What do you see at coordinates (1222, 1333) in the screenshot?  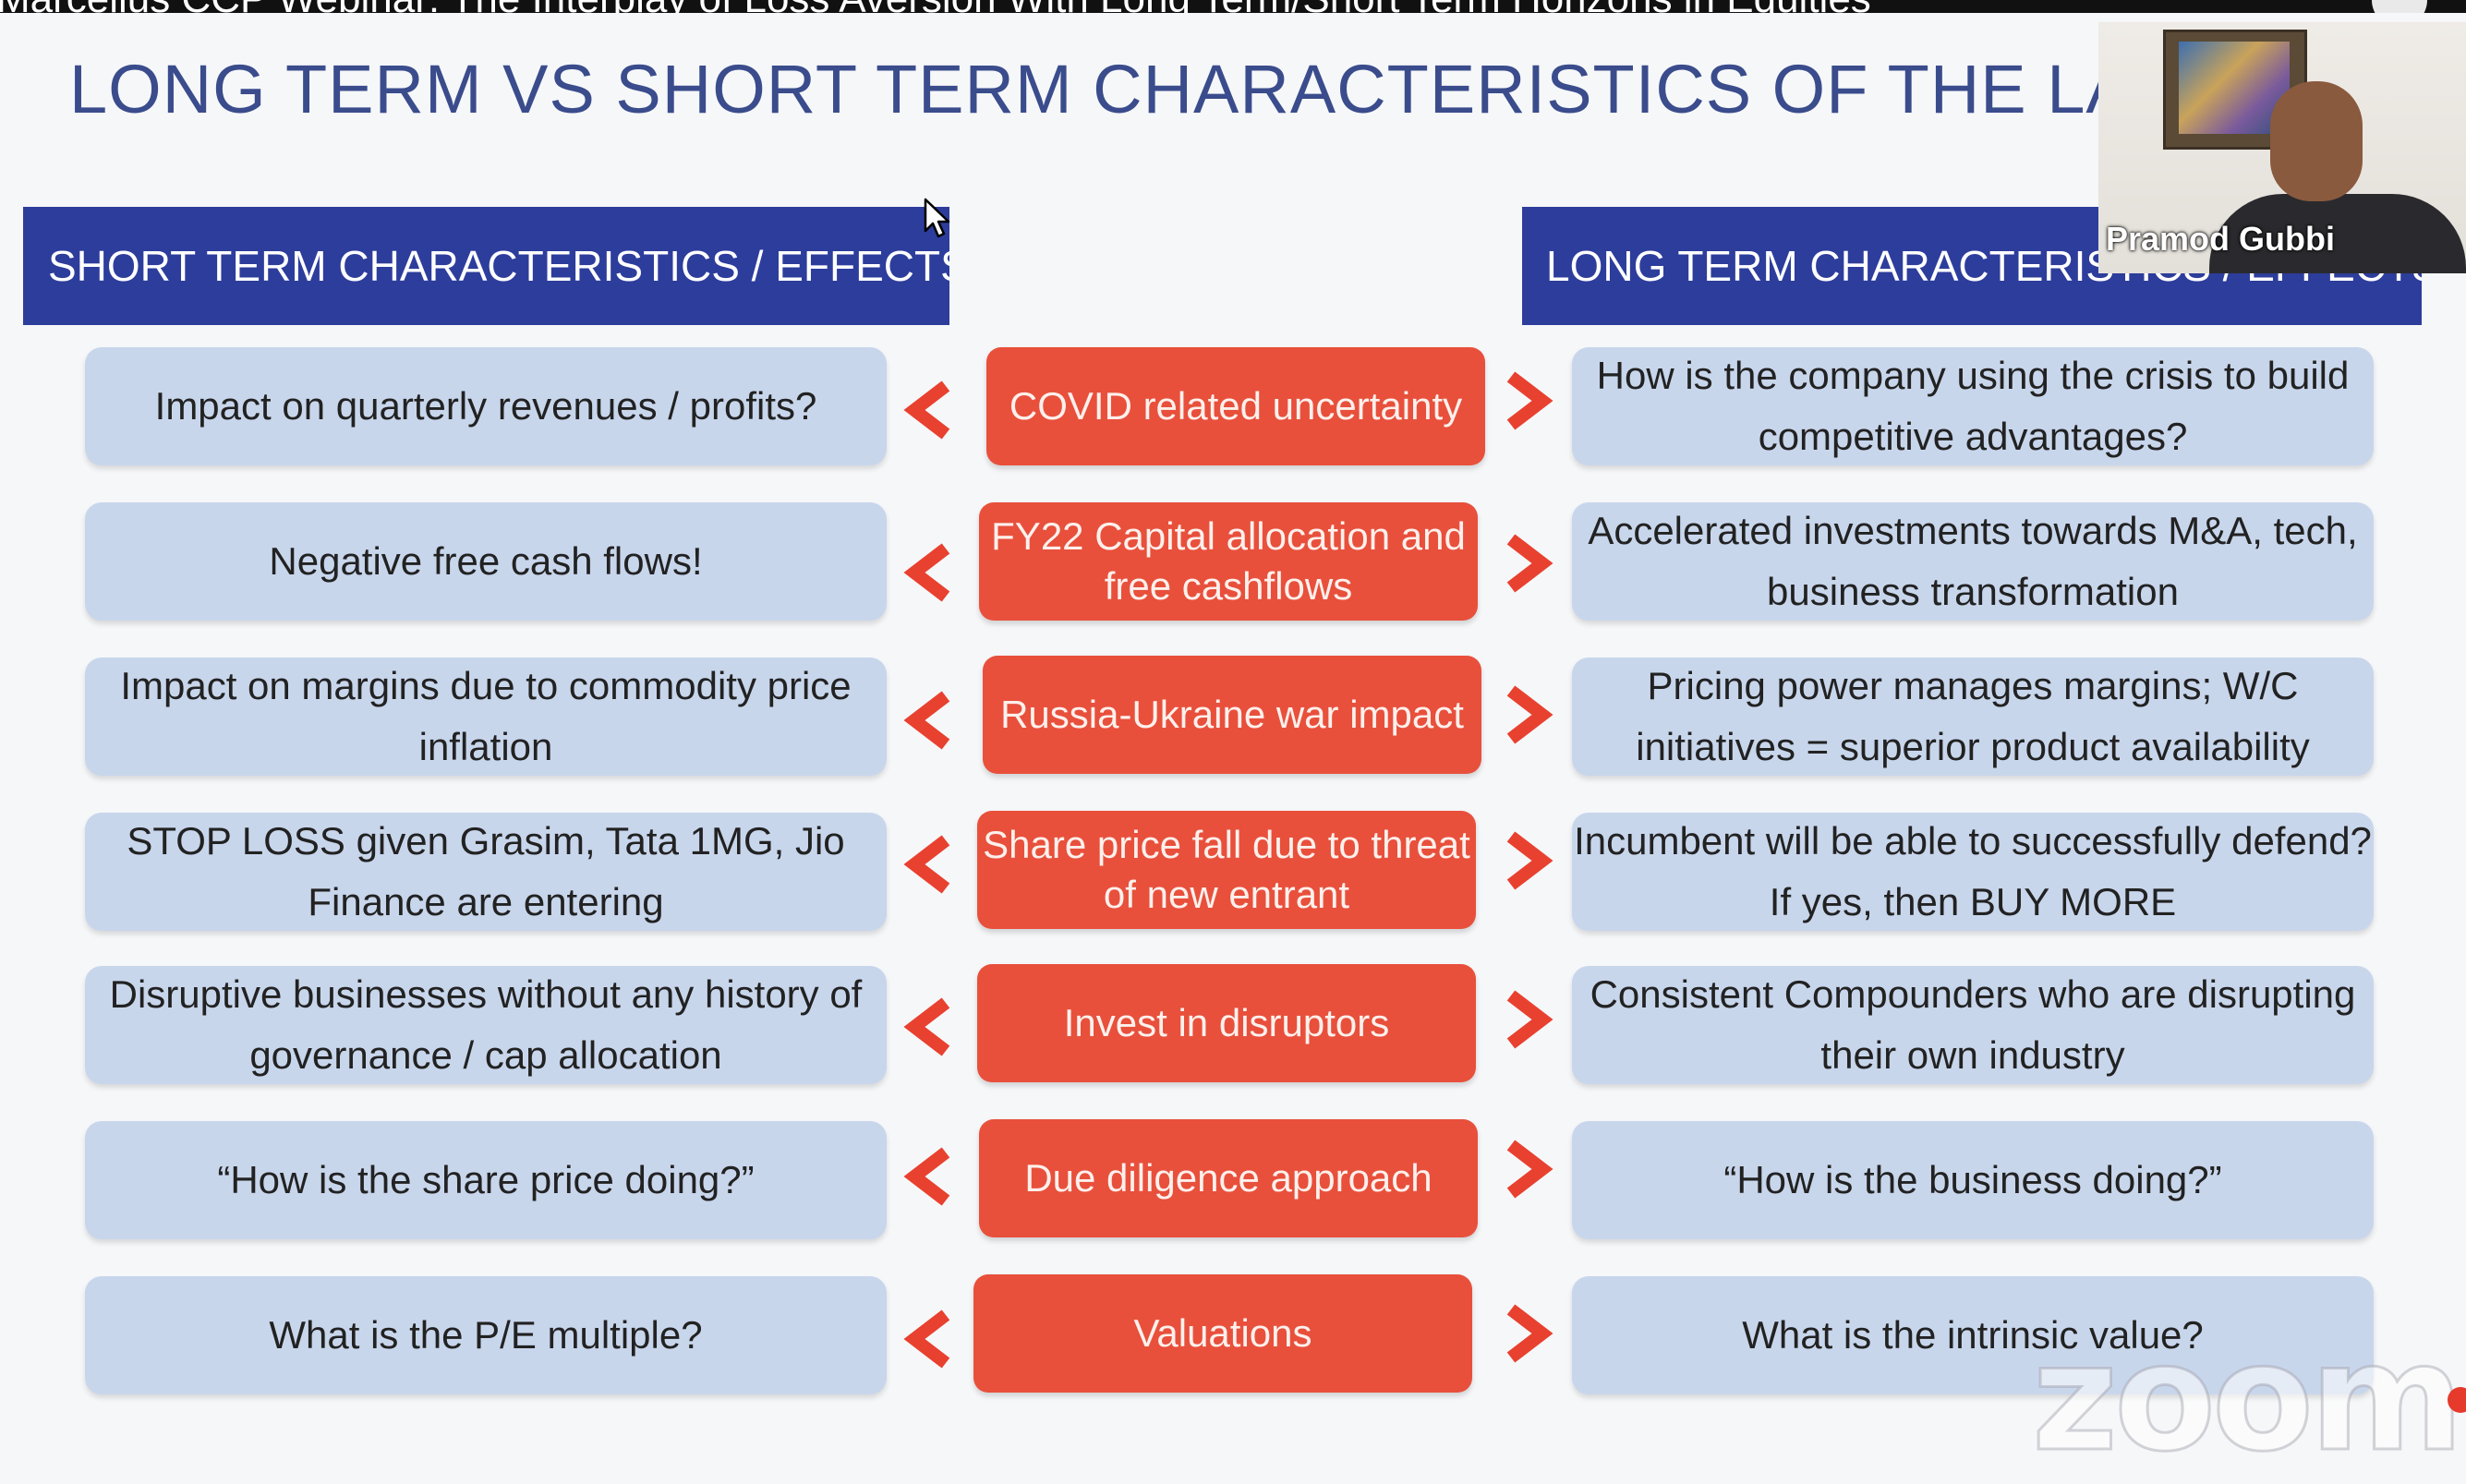 I see `middle-theme: Valuations` at bounding box center [1222, 1333].